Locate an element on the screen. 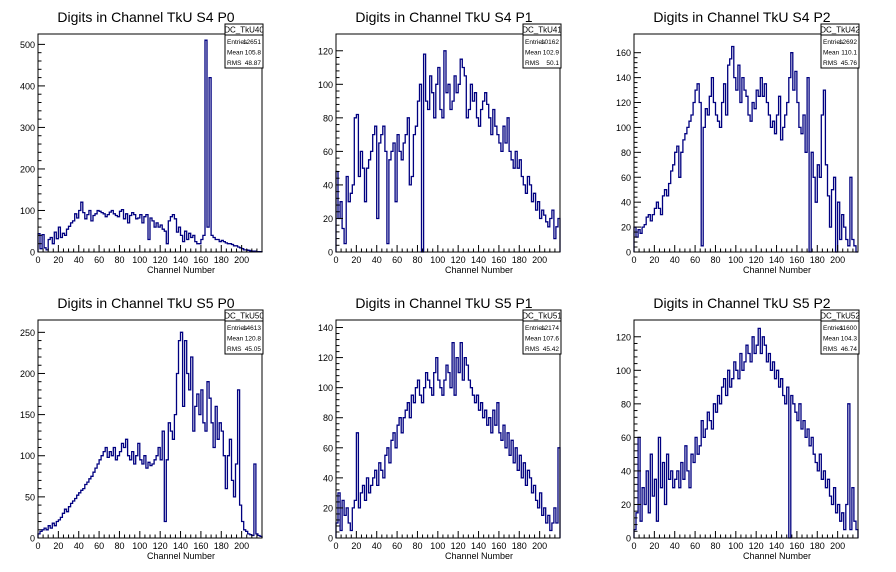 Image resolution: width=896 pixels, height=572 pixels. stats-rms-value: 50.1 is located at coordinates (552, 63).